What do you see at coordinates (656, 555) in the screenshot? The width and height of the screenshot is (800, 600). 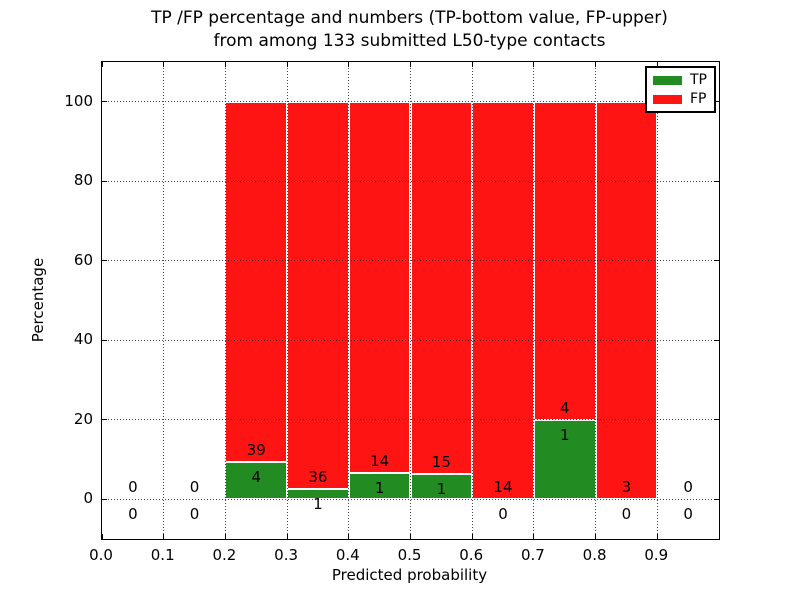 I see `x-tick-label-0.9: 0.9` at bounding box center [656, 555].